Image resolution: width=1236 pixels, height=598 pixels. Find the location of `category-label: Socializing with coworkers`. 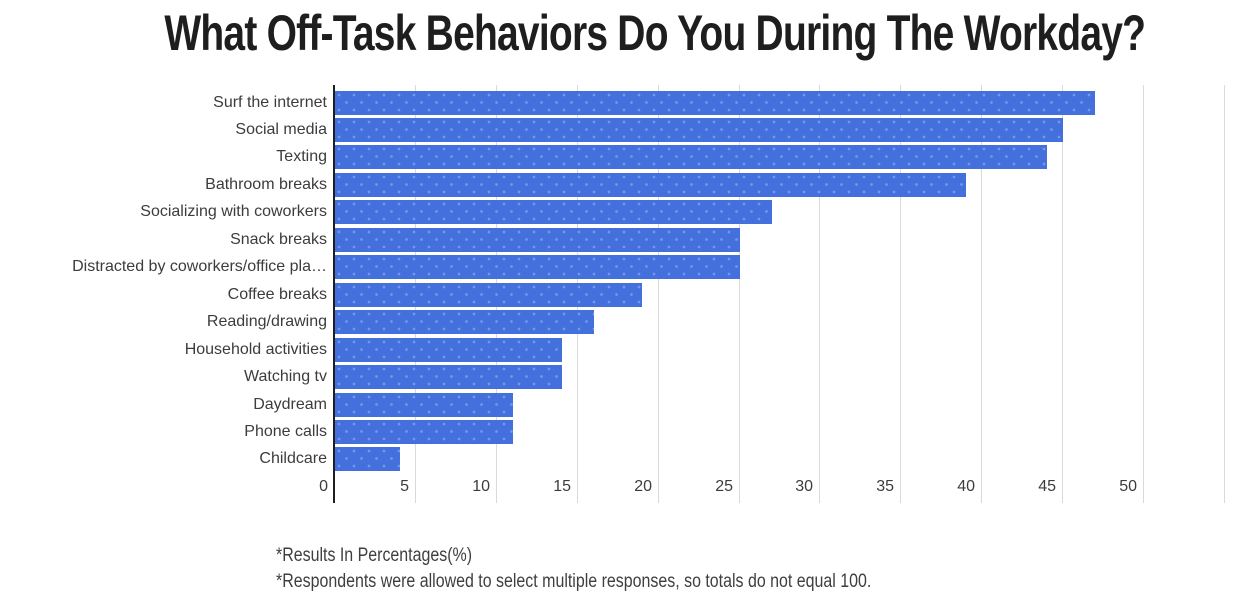

category-label: Socializing with coworkers is located at coordinates (233, 211).